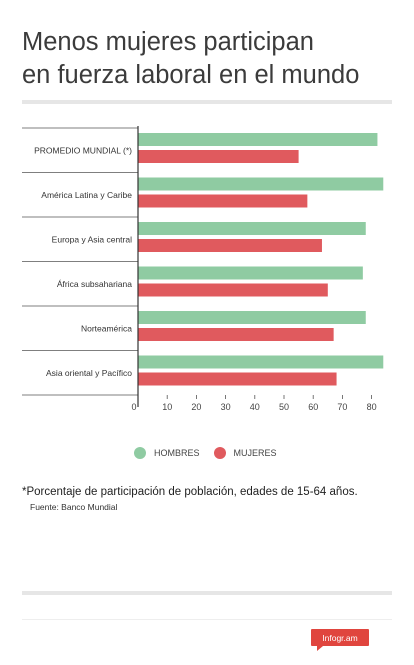 The height and width of the screenshot is (665, 414). I want to click on category-label: América Latina y Caribe, so click(86, 195).